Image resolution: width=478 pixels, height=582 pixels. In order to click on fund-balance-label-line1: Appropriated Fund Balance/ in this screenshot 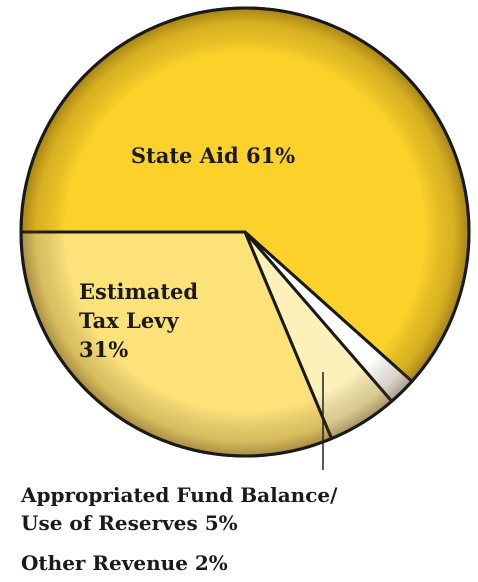, I will do `click(179, 495)`.